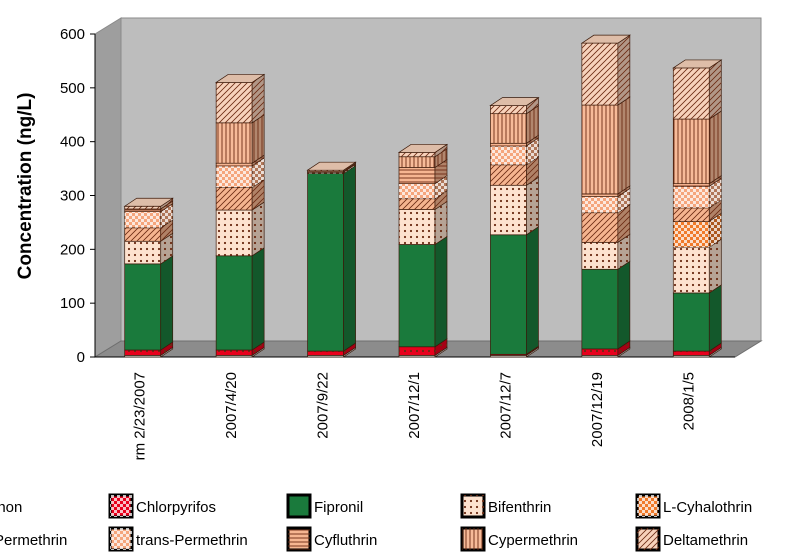 The height and width of the screenshot is (554, 788). I want to click on legend-label: Cypermethrin, so click(533, 540).